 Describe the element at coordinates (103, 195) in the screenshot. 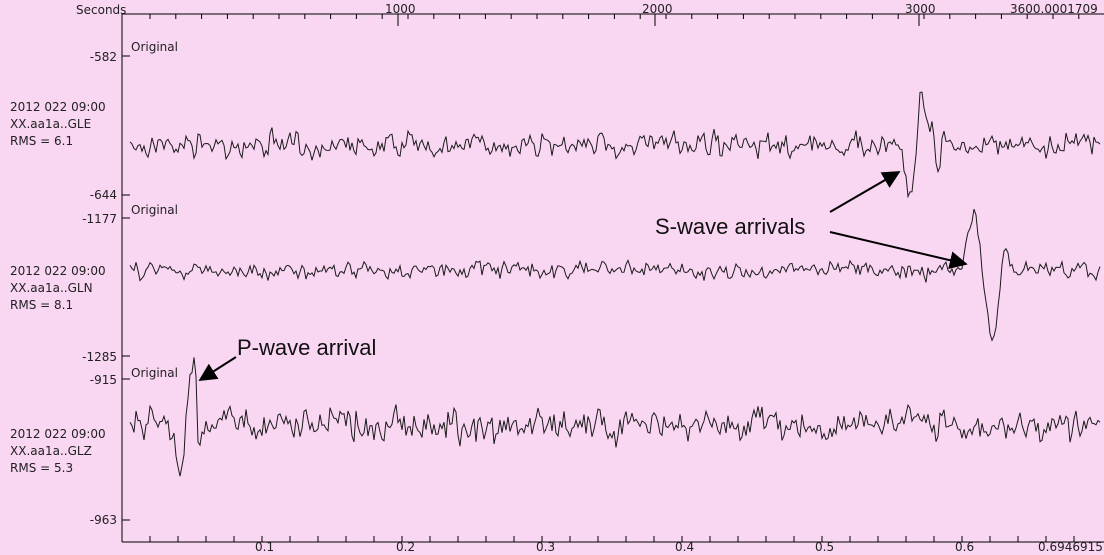

I see `trace-gle-ymin: -644` at that location.